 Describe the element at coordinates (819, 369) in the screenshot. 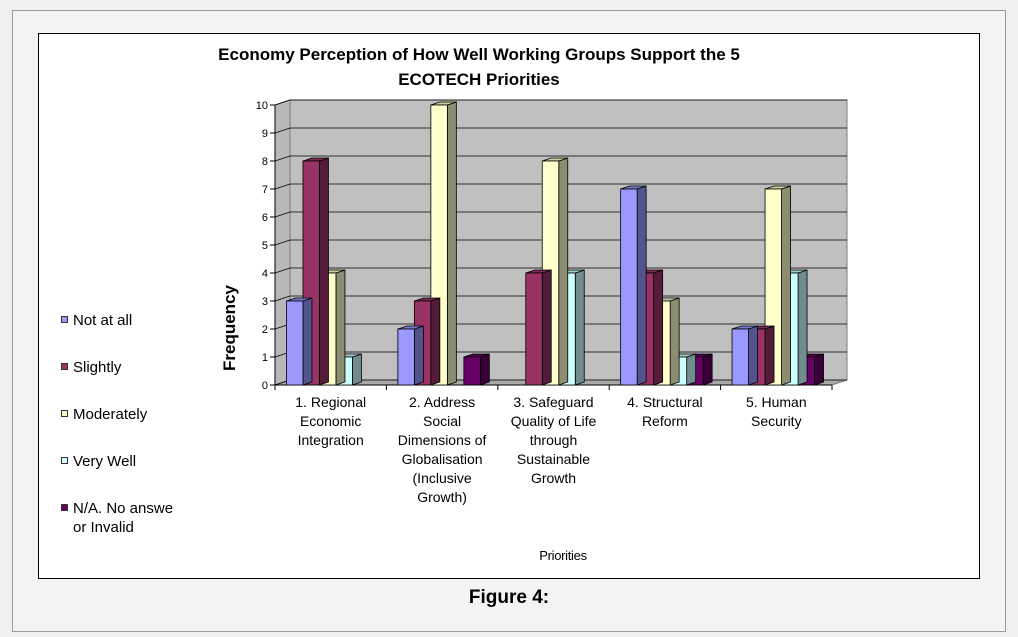

I see `bar-n-a-no-answe-or-invalid-5-side` at that location.